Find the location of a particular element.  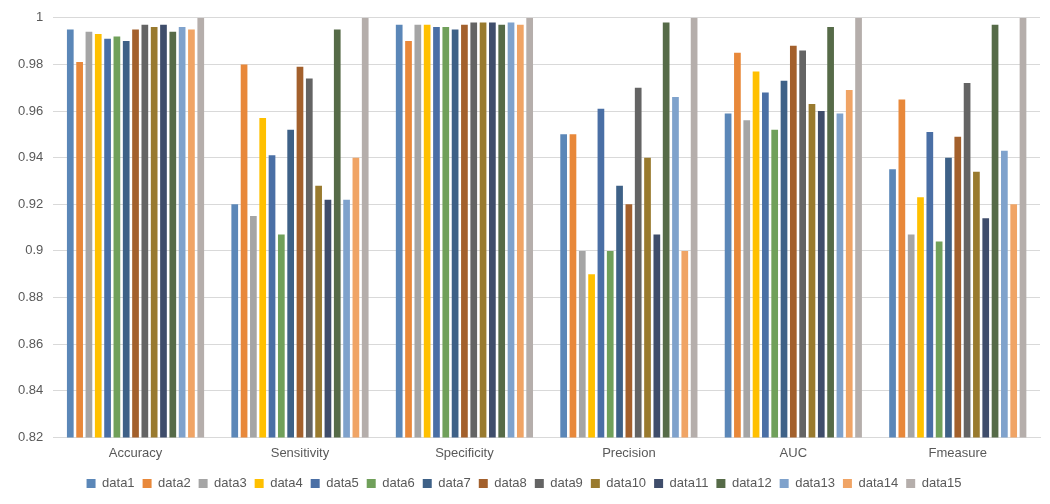

legend-label: data8 is located at coordinates (510, 483).